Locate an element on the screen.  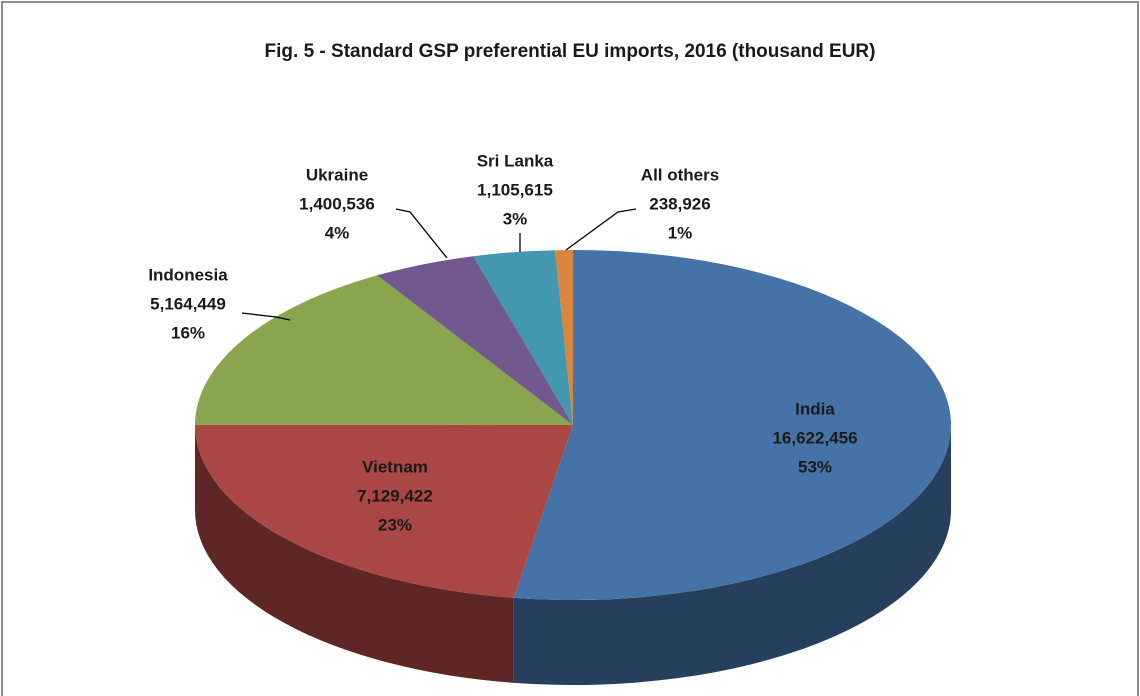
slice-label: Vietnam is located at coordinates (395, 466).